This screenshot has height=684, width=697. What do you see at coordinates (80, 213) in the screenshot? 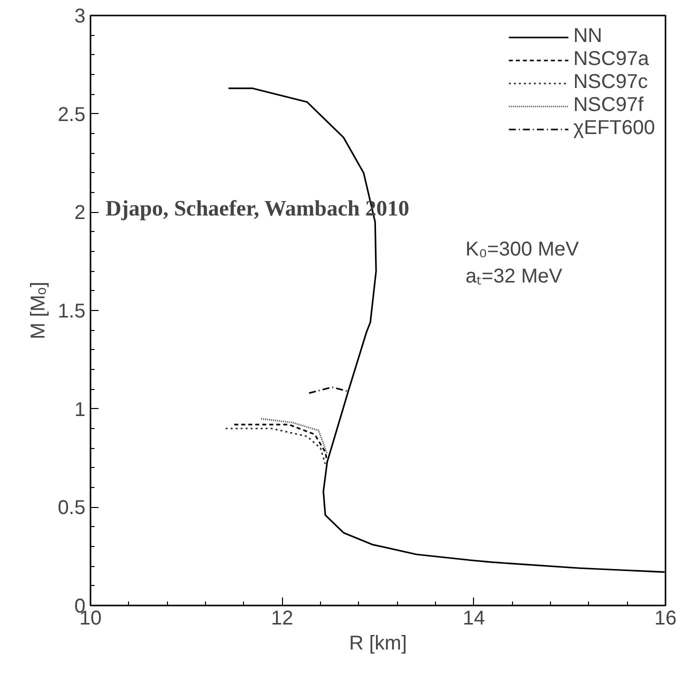
I see `y-tick-label: 2` at bounding box center [80, 213].